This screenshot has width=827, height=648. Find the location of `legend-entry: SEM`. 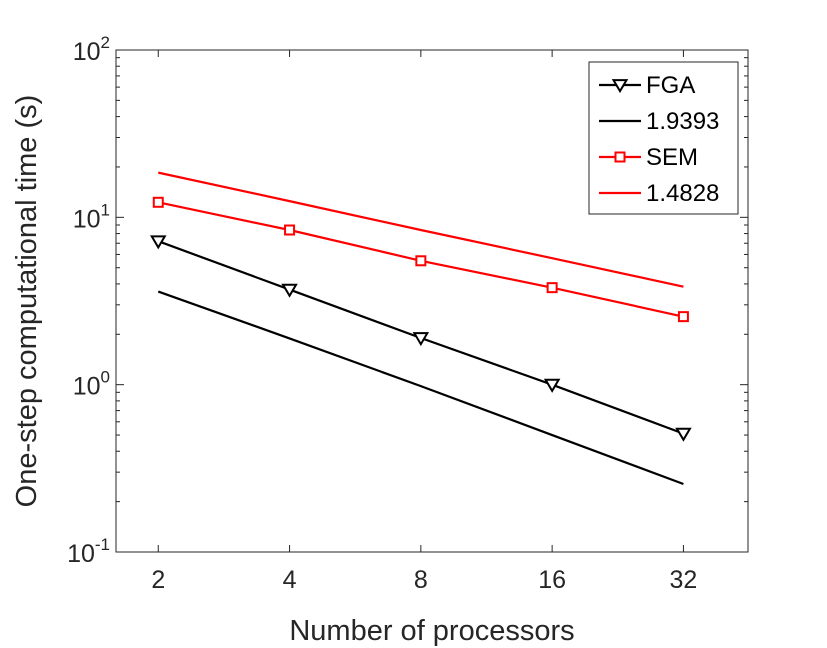

legend-entry: SEM is located at coordinates (648, 157).